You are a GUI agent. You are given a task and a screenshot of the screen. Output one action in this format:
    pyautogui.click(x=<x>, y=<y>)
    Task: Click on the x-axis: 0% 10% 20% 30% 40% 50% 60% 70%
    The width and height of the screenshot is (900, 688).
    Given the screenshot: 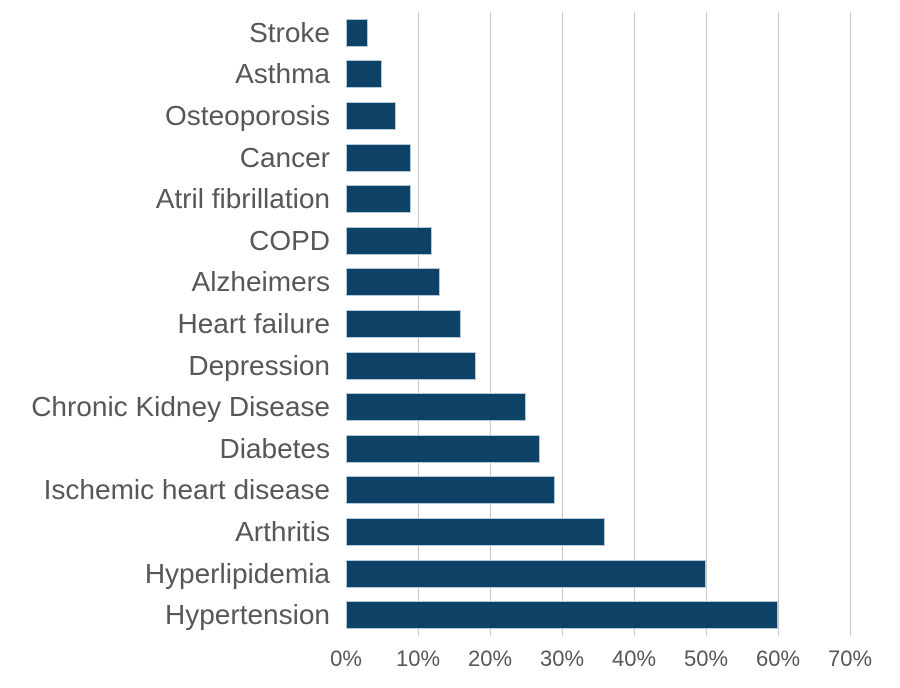 What is the action you would take?
    pyautogui.click(x=601, y=662)
    